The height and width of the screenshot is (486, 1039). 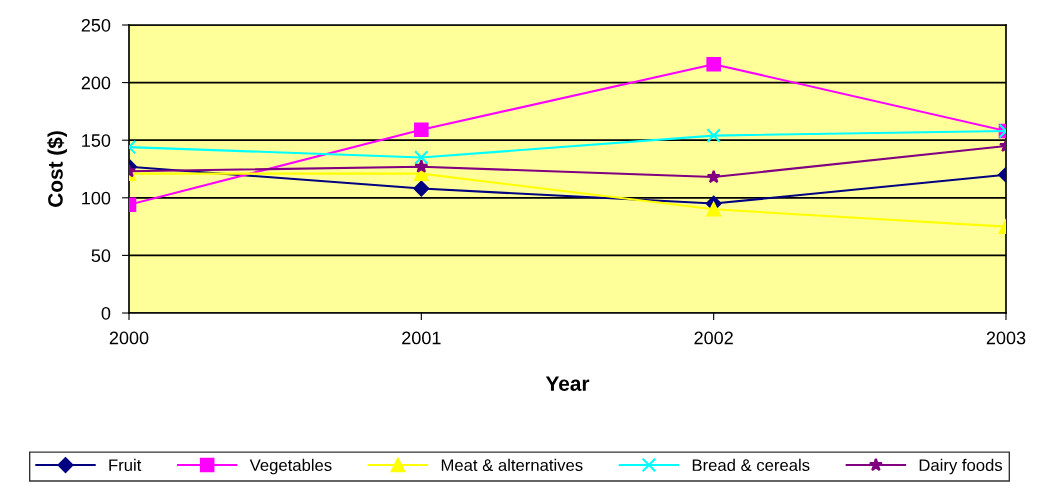 What do you see at coordinates (512, 465) in the screenshot?
I see `legend-label: Meat & alternatives` at bounding box center [512, 465].